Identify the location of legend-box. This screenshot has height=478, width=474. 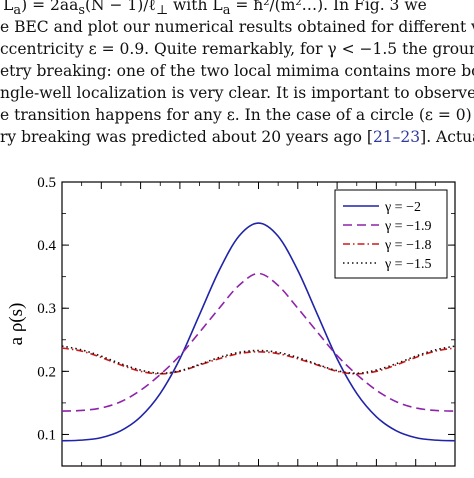
(391, 234).